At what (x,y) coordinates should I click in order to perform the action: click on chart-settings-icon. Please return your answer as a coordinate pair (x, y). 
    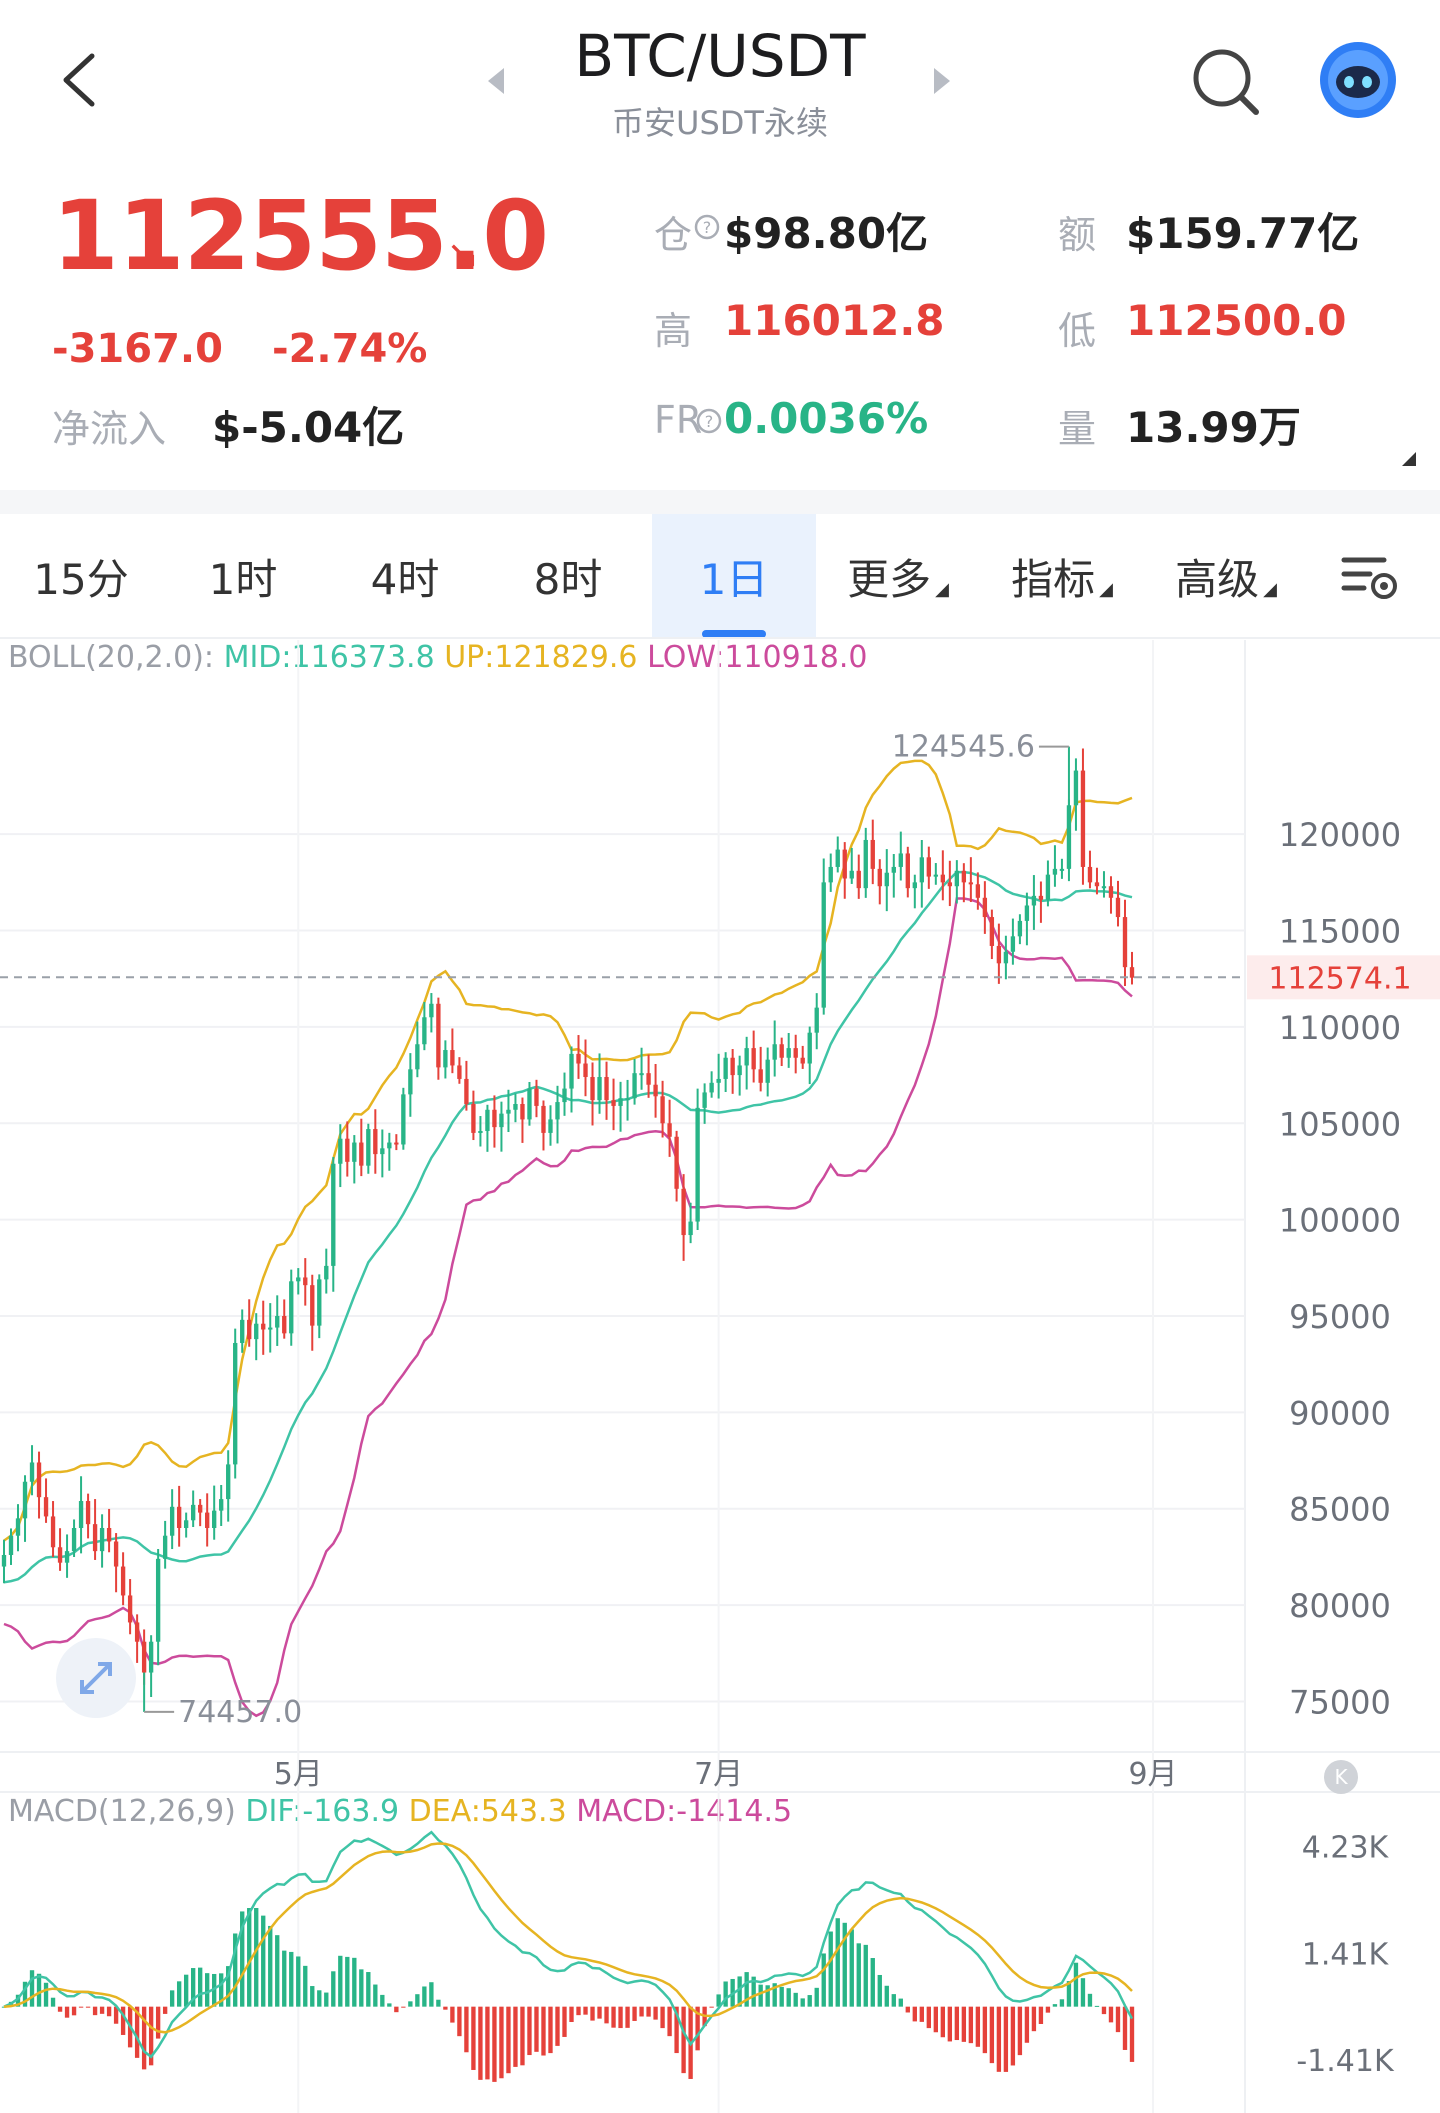
    Looking at the image, I should click on (1371, 577).